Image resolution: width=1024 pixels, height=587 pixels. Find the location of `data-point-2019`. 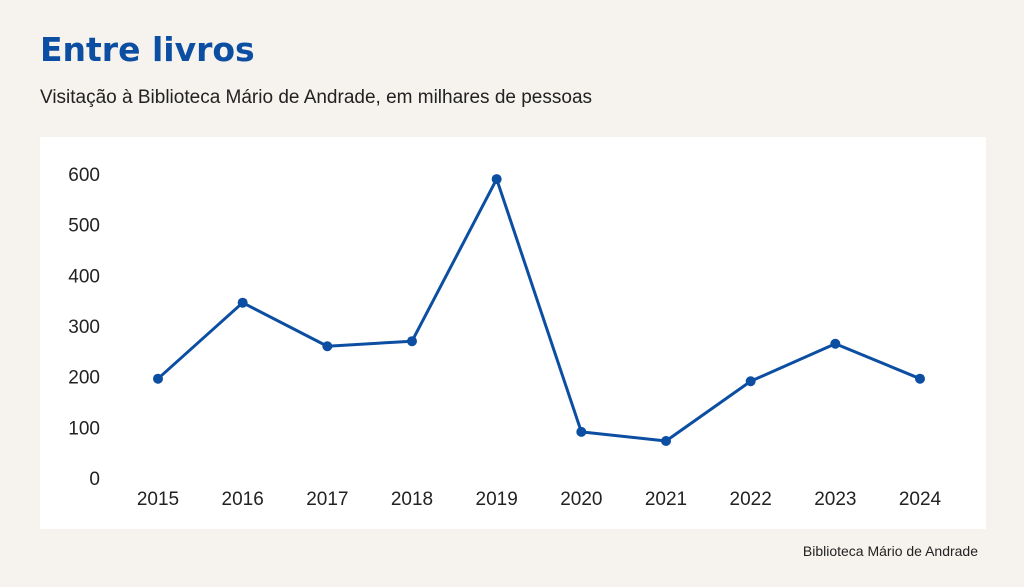

data-point-2019 is located at coordinates (496, 179).